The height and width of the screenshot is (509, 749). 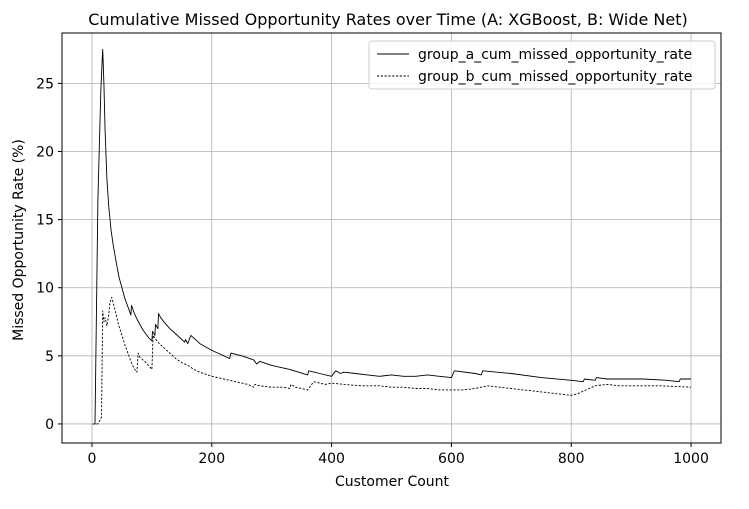 What do you see at coordinates (49, 357) in the screenshot?
I see `y-tick-label-1: 5` at bounding box center [49, 357].